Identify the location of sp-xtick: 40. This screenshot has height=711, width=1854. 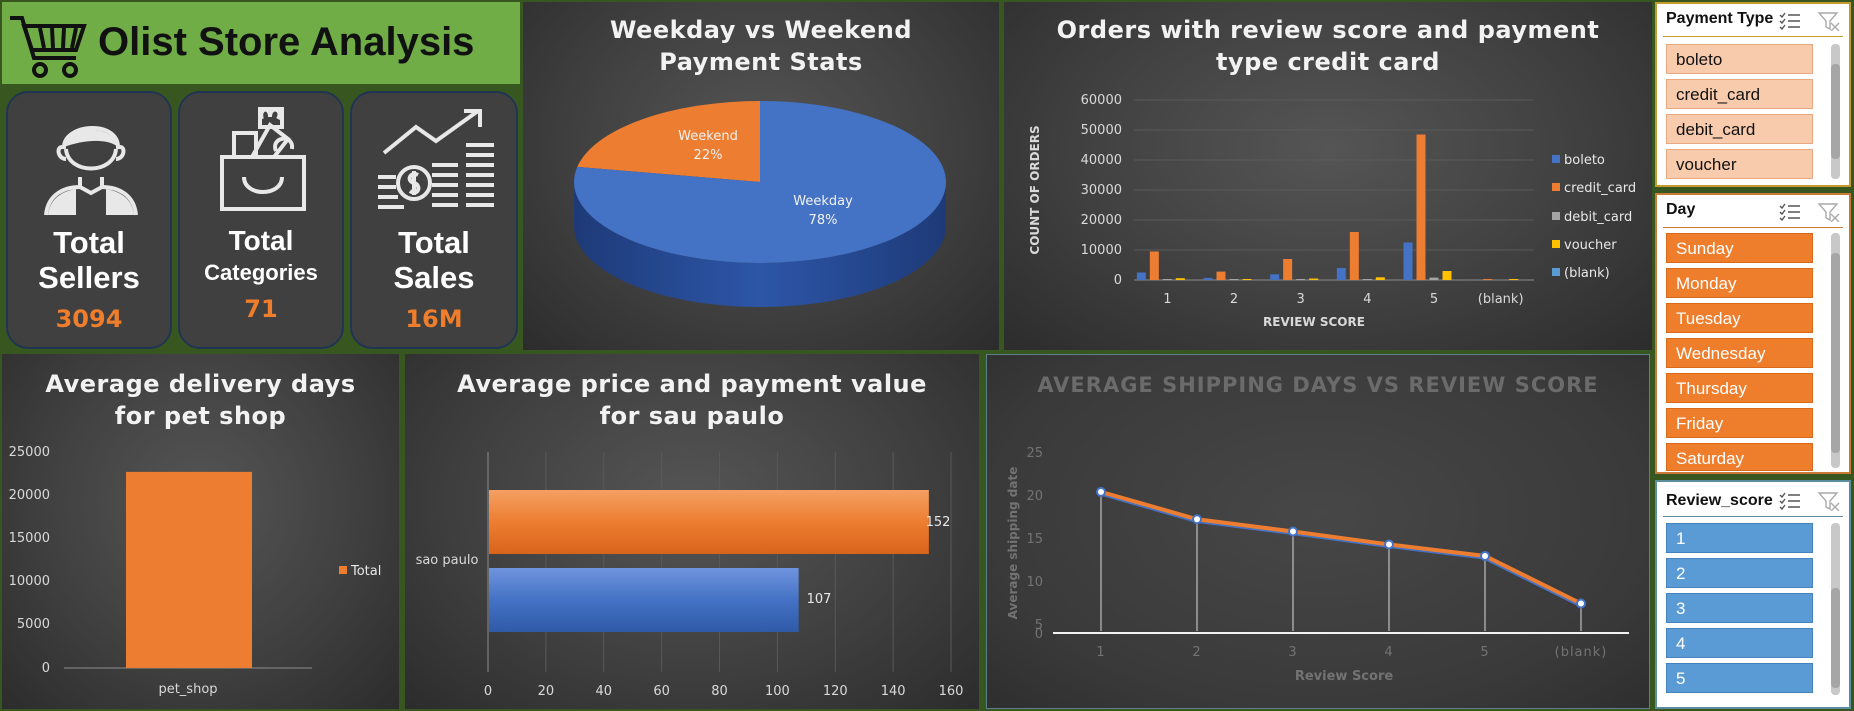
(603, 691).